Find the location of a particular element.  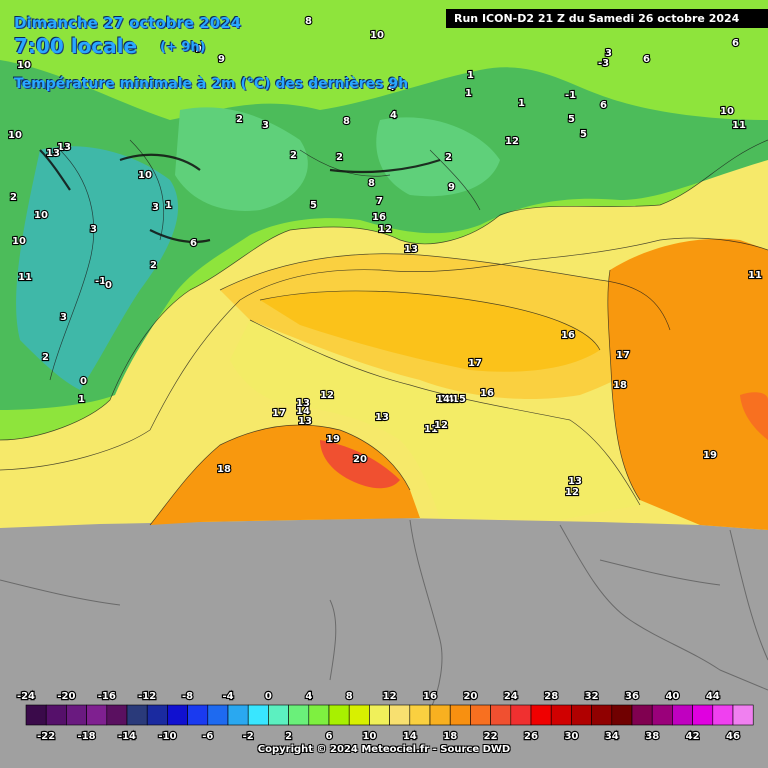

legend-tick-lower: 34 is located at coordinates (612, 736).